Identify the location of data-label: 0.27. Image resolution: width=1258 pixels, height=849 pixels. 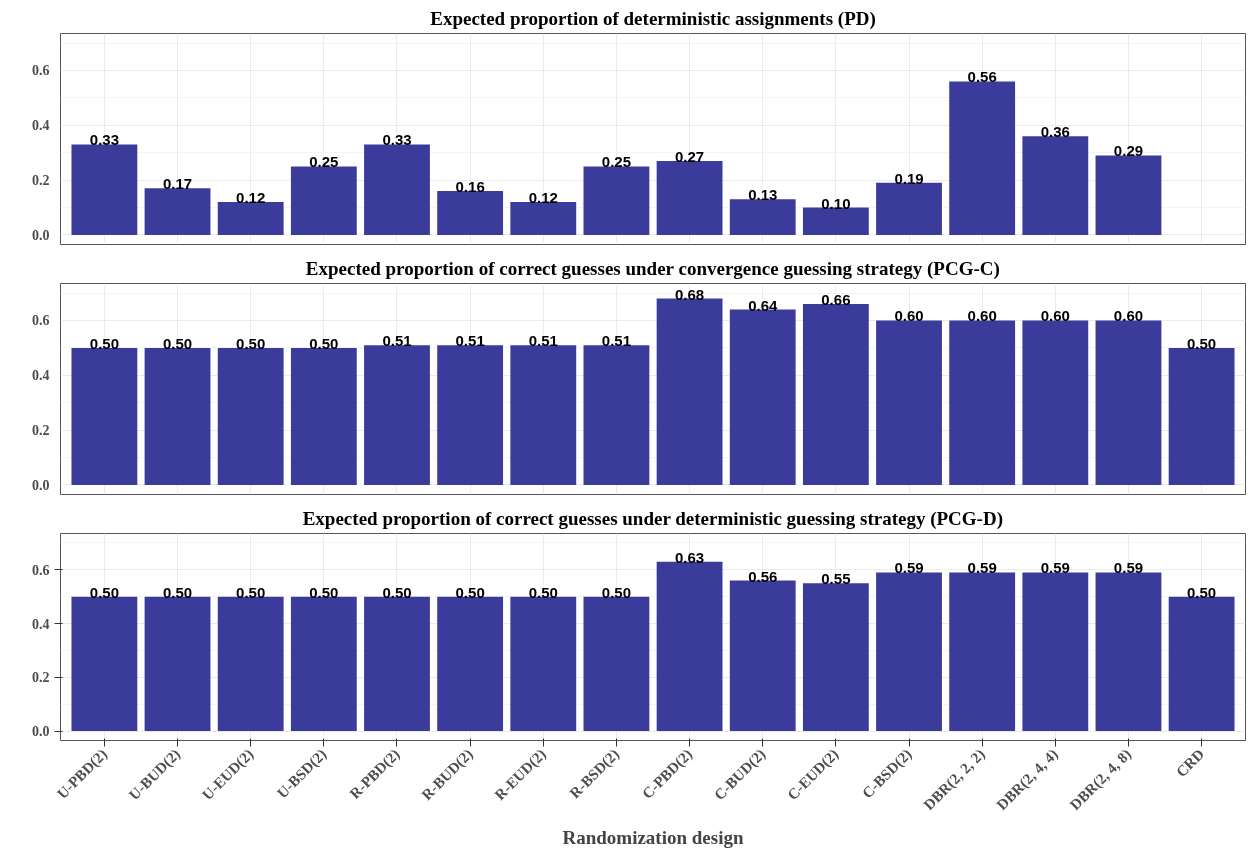
(689, 156).